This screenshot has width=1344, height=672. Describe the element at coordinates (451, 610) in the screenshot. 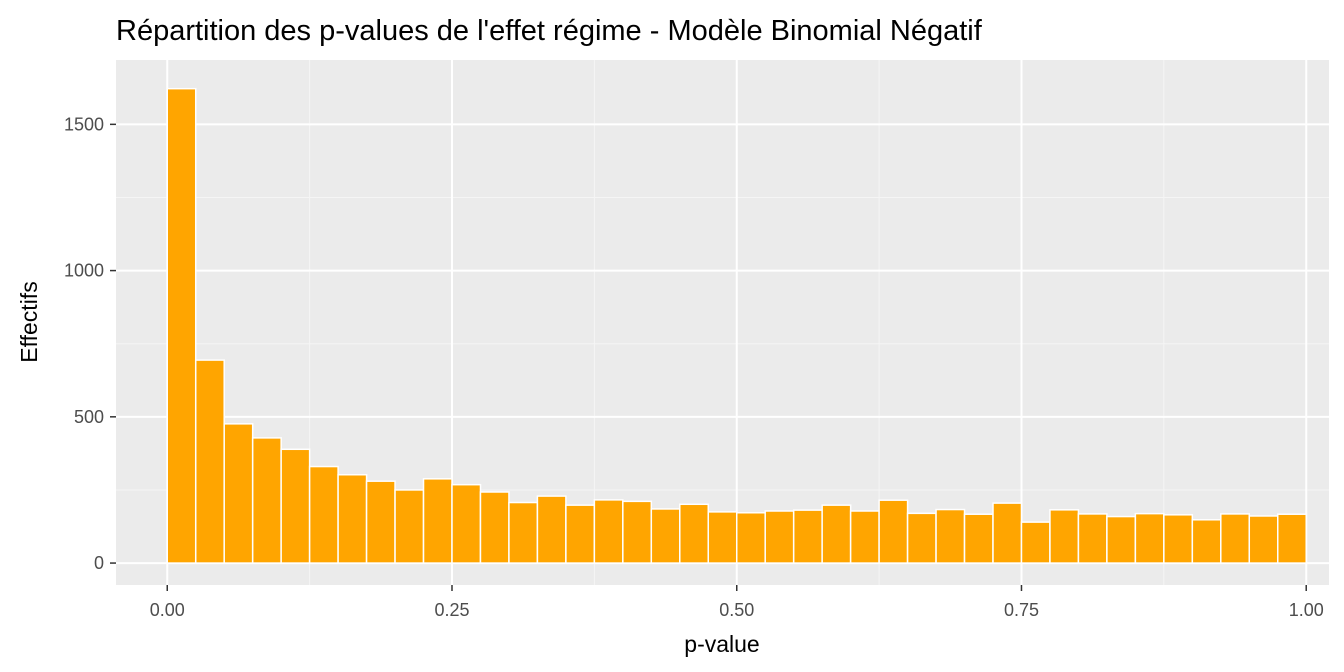

I see `x-tick-label: 0.25` at that location.